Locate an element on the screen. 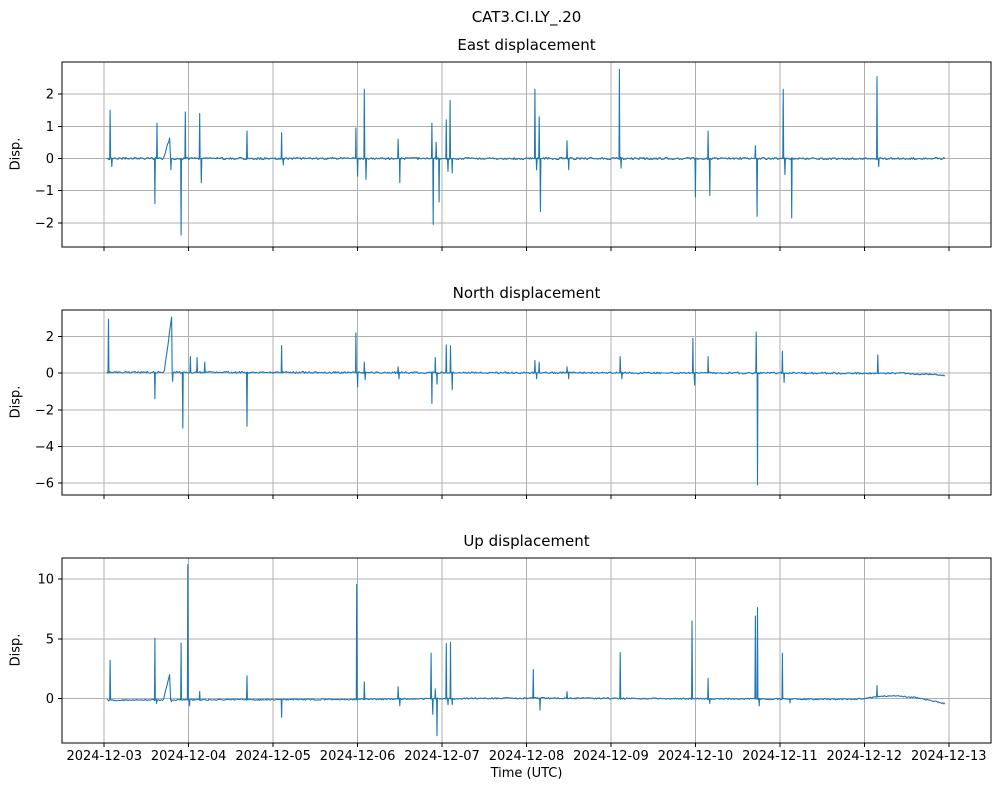  x-tick-label: 2024-12-11 is located at coordinates (780, 756).